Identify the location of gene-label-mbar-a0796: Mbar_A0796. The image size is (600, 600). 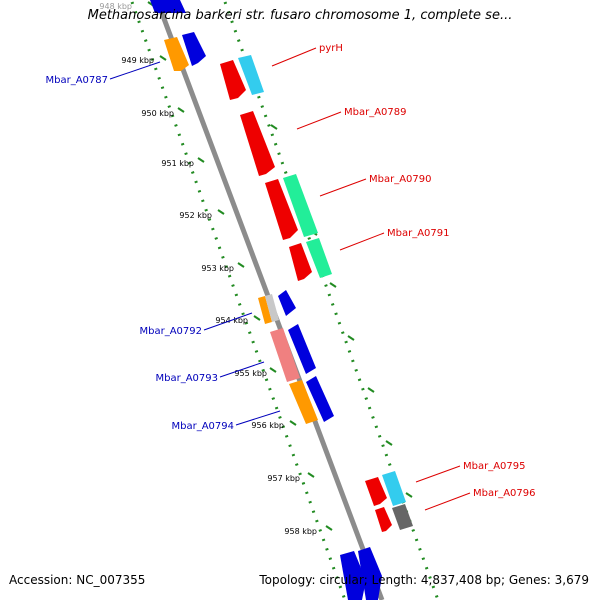
(504, 493).